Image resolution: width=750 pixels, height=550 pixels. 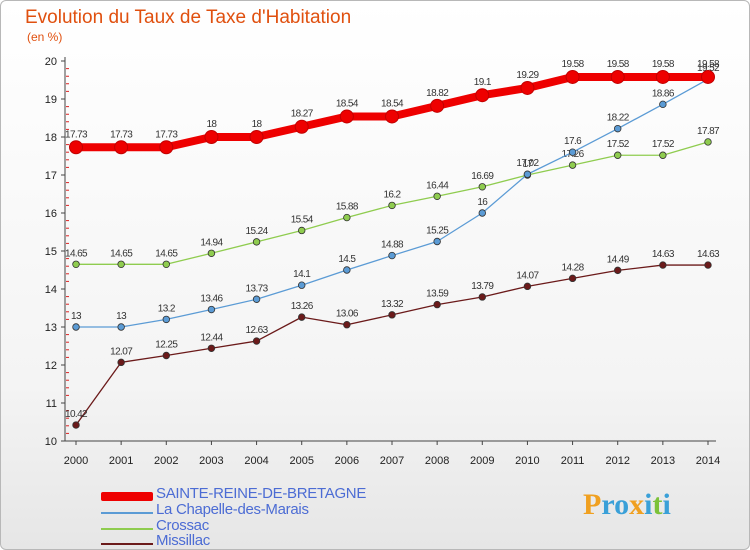 I want to click on logo-letter: x, so click(x=637, y=504).